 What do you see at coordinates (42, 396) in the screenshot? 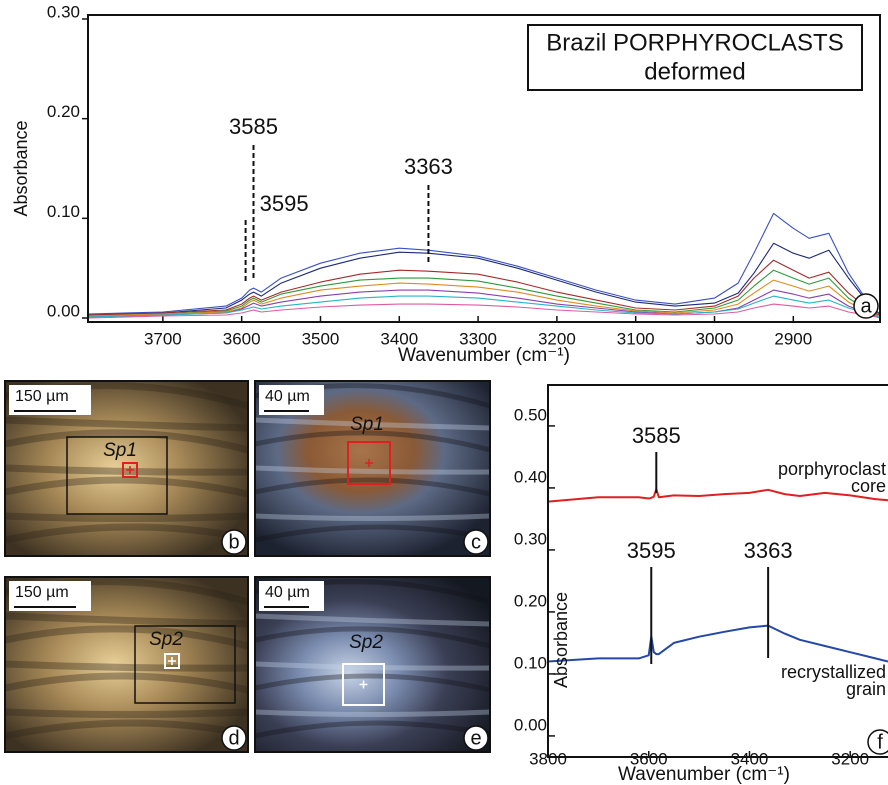
I see `scale-bar-label: 150 µm` at bounding box center [42, 396].